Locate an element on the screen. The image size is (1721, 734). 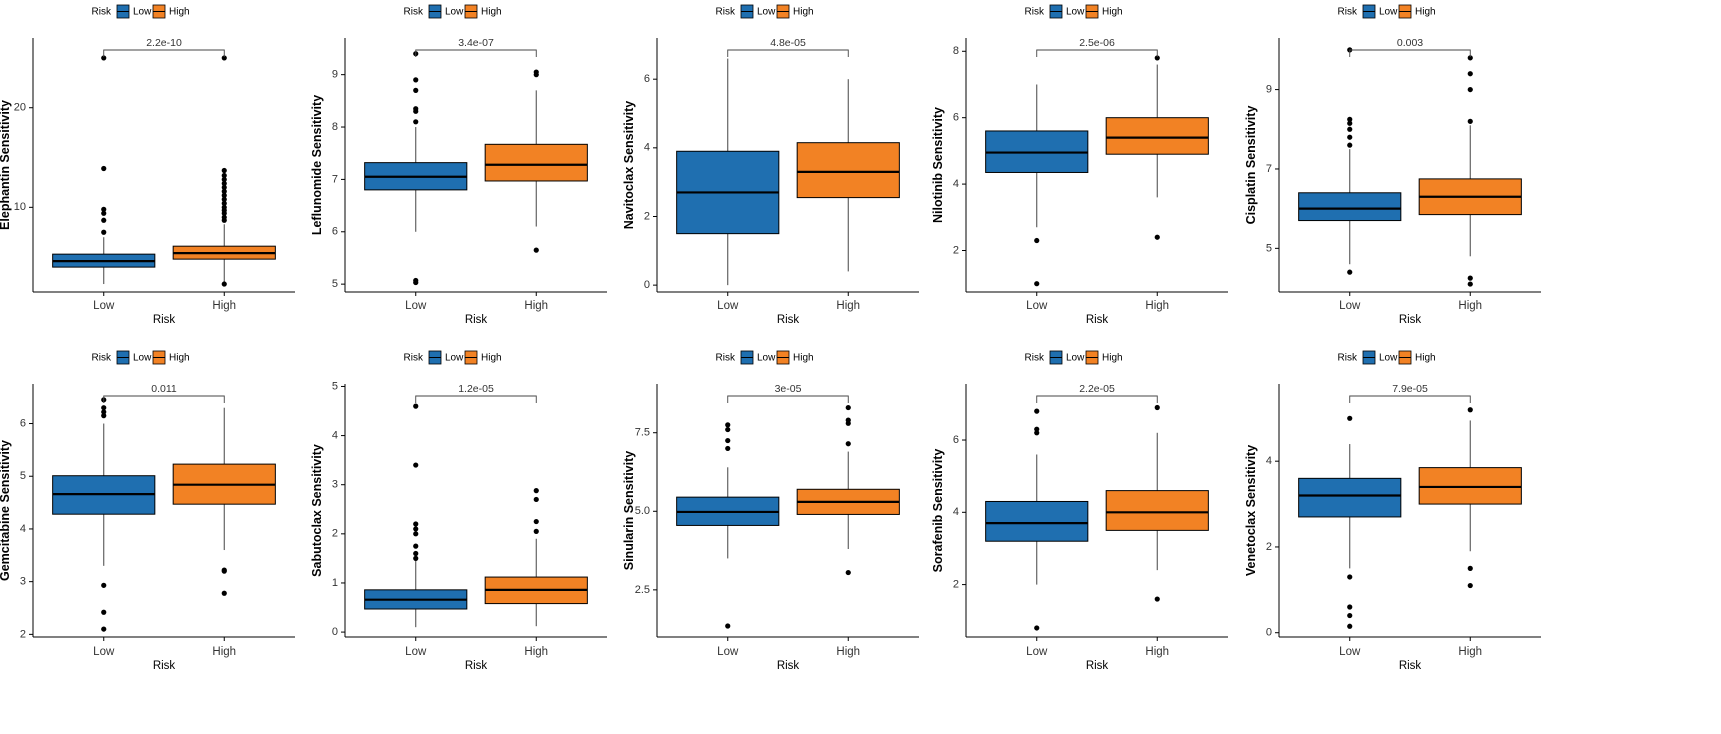
p-value-label: 3e-05 is located at coordinates (788, 389).